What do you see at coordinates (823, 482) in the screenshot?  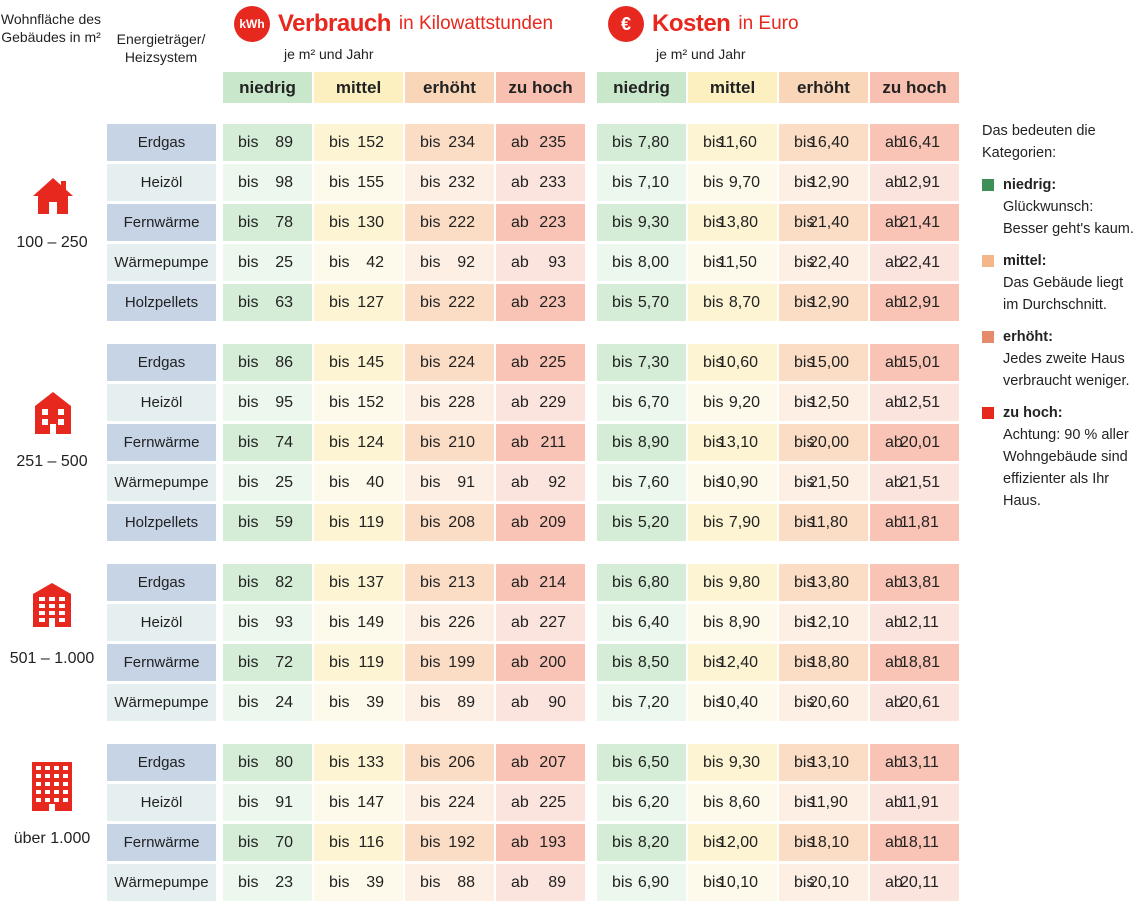 I see `cost-cell: bis 21,50` at bounding box center [823, 482].